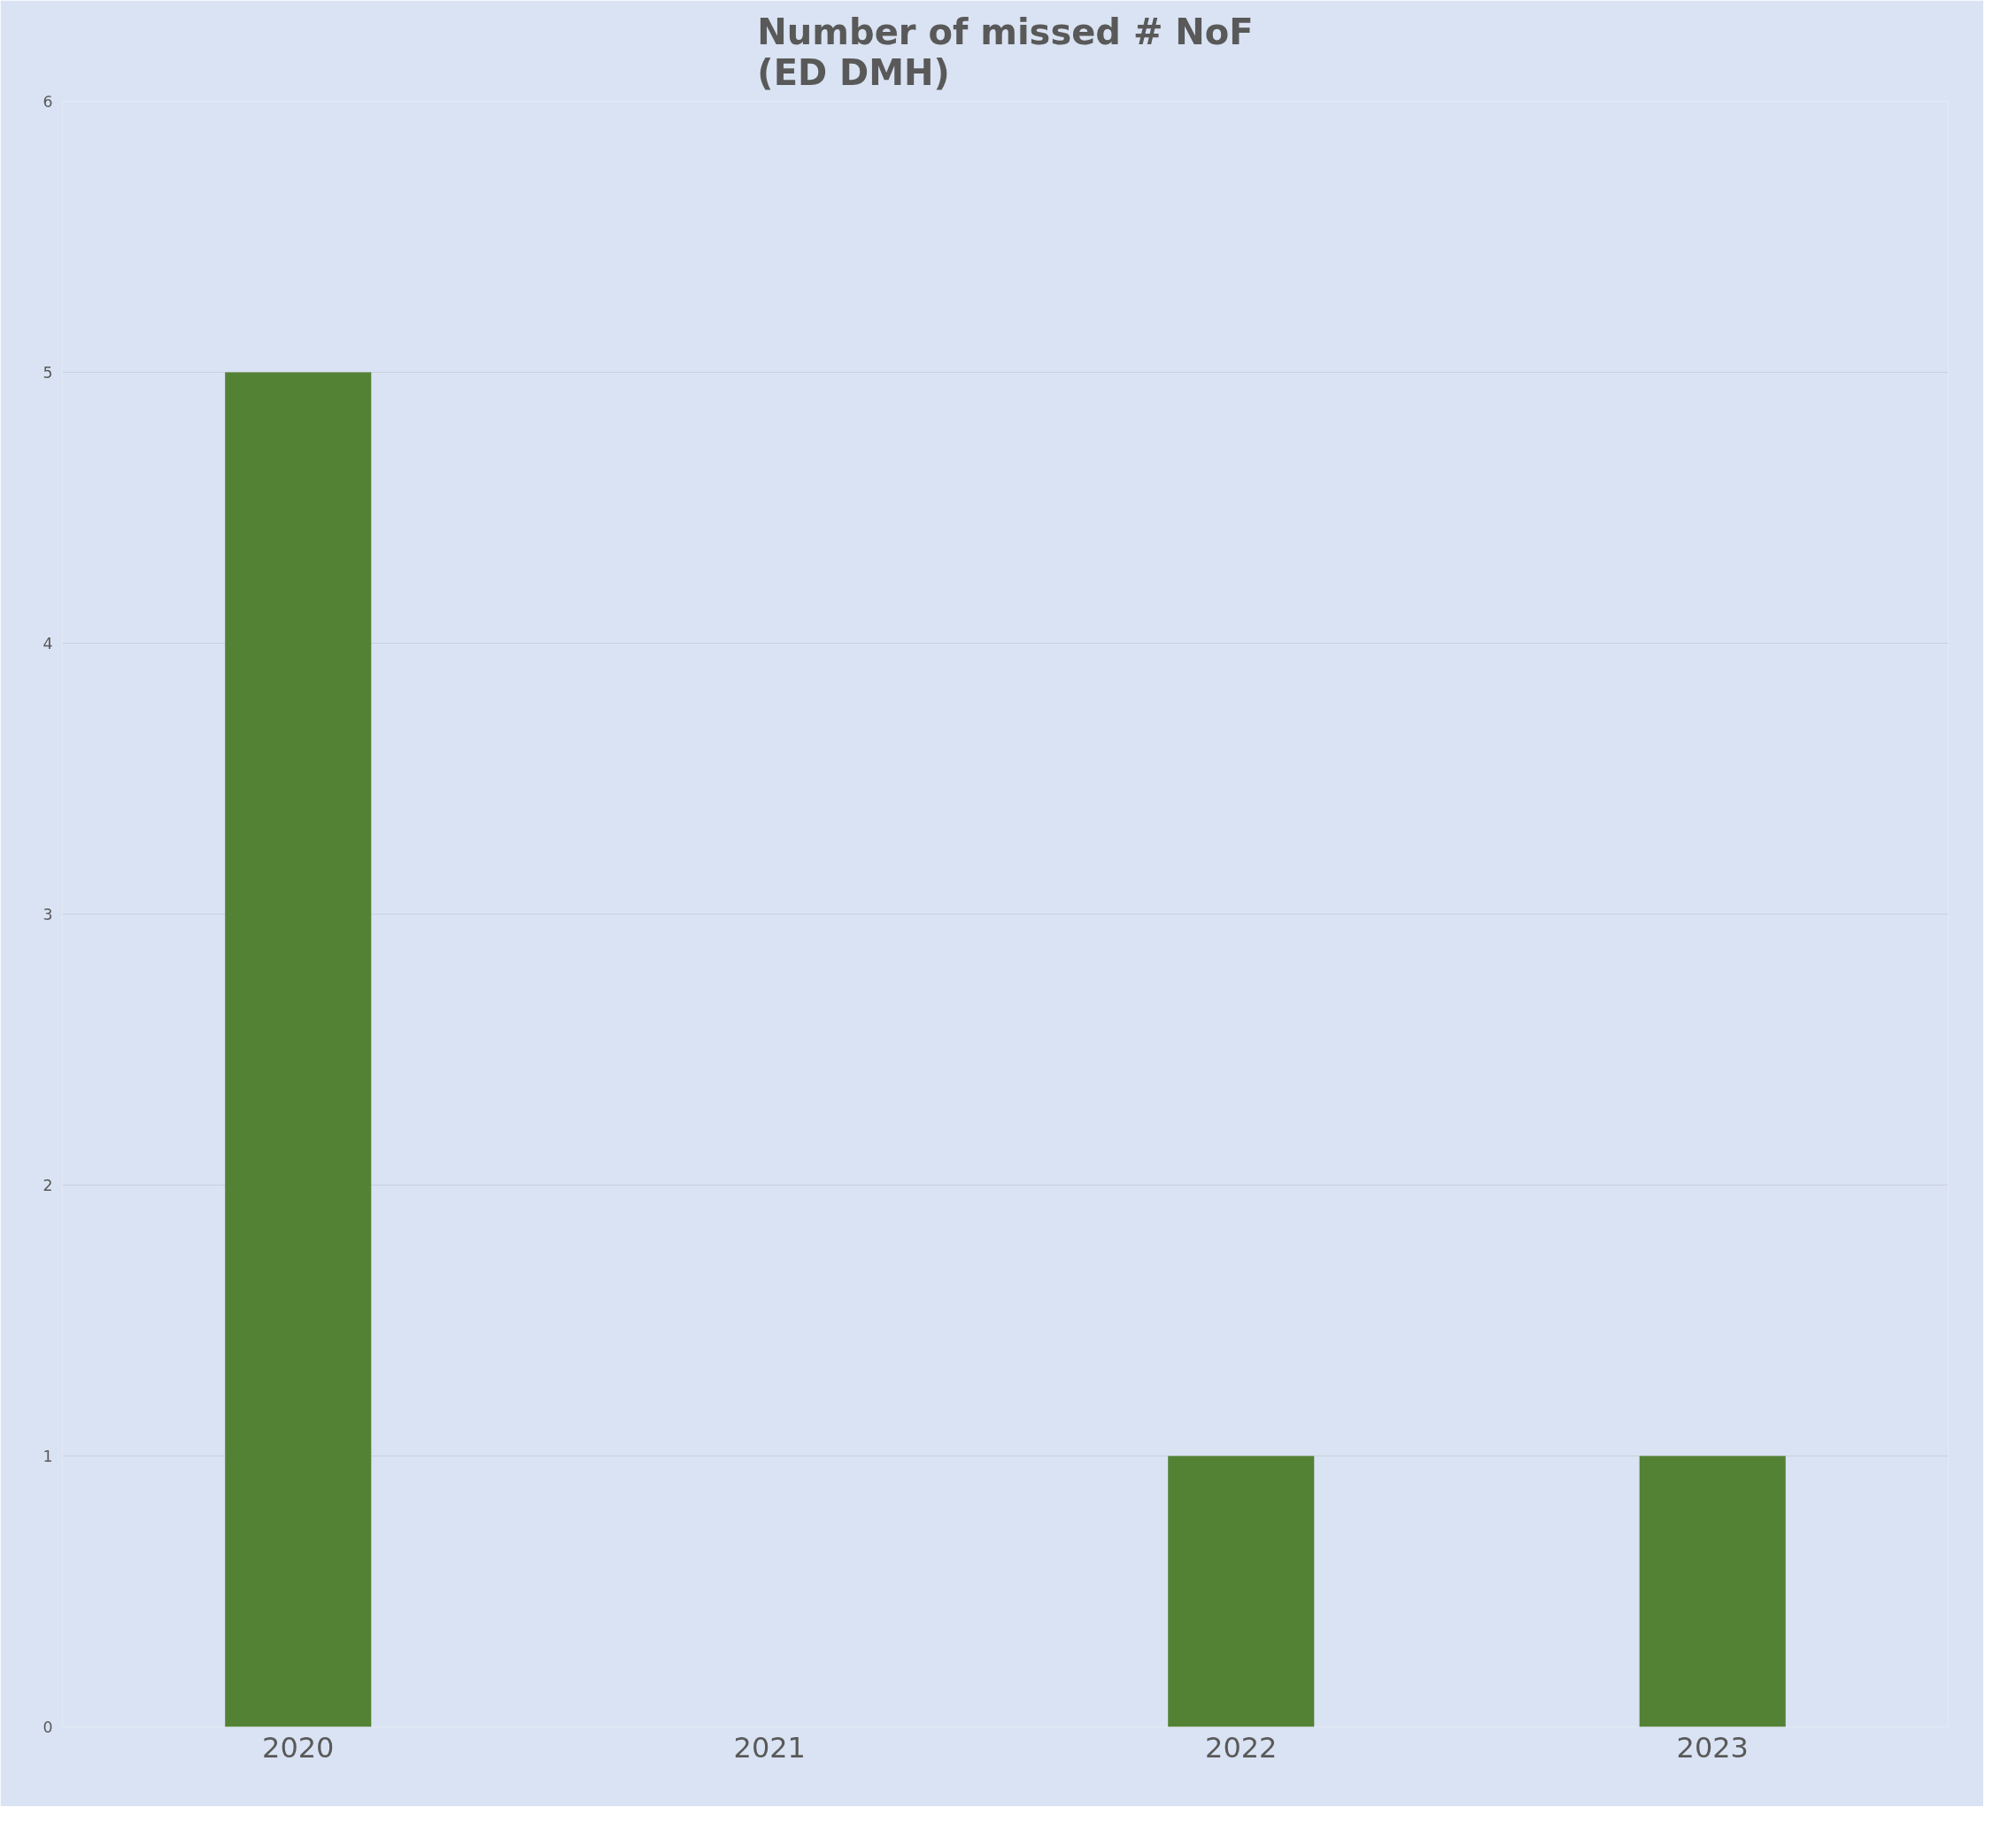 The image size is (2016, 1846). Describe the element at coordinates (48, 373) in the screenshot. I see `y-tick-label: 5` at that location.